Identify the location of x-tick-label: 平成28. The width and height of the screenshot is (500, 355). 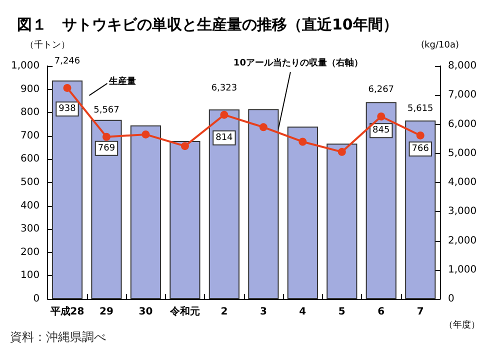
(66, 312).